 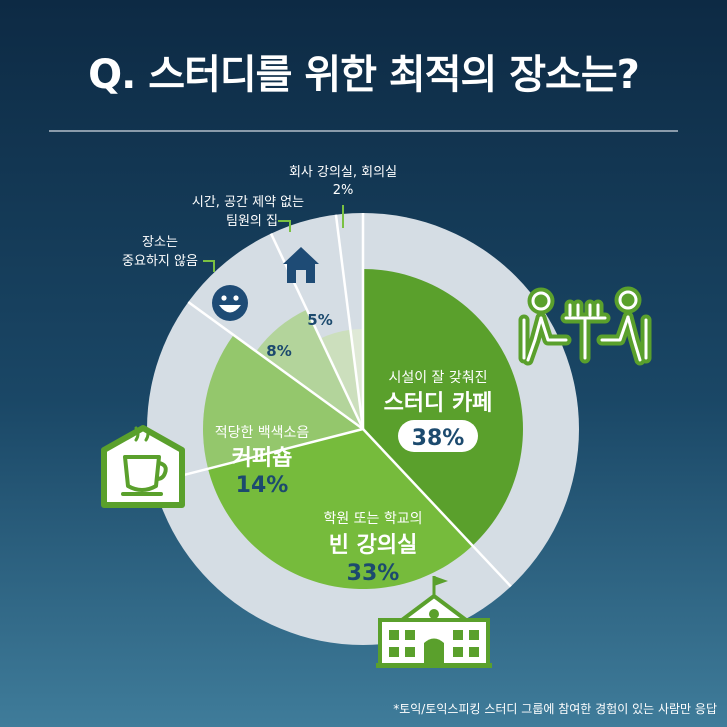 What do you see at coordinates (301, 265) in the screenshot?
I see `house-icon` at bounding box center [301, 265].